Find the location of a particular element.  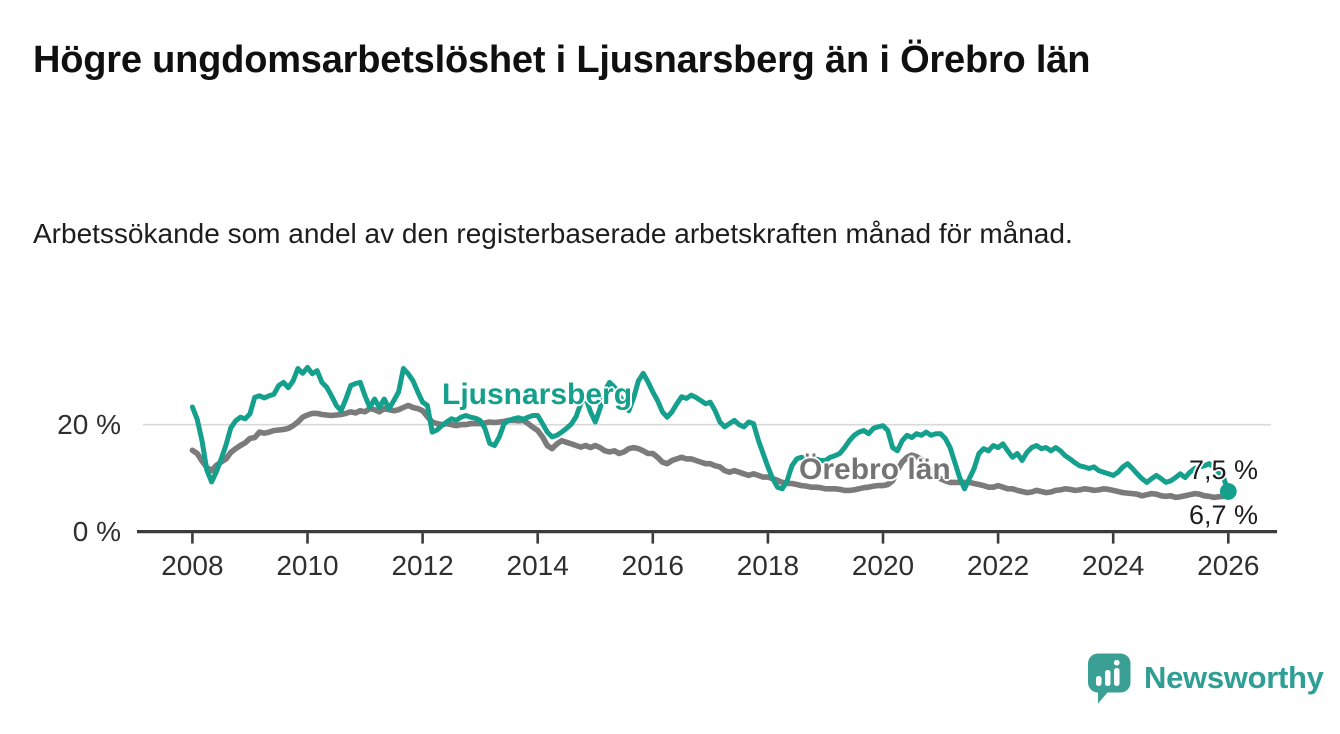

y-axis-label-20: 20 % is located at coordinates (89, 424).